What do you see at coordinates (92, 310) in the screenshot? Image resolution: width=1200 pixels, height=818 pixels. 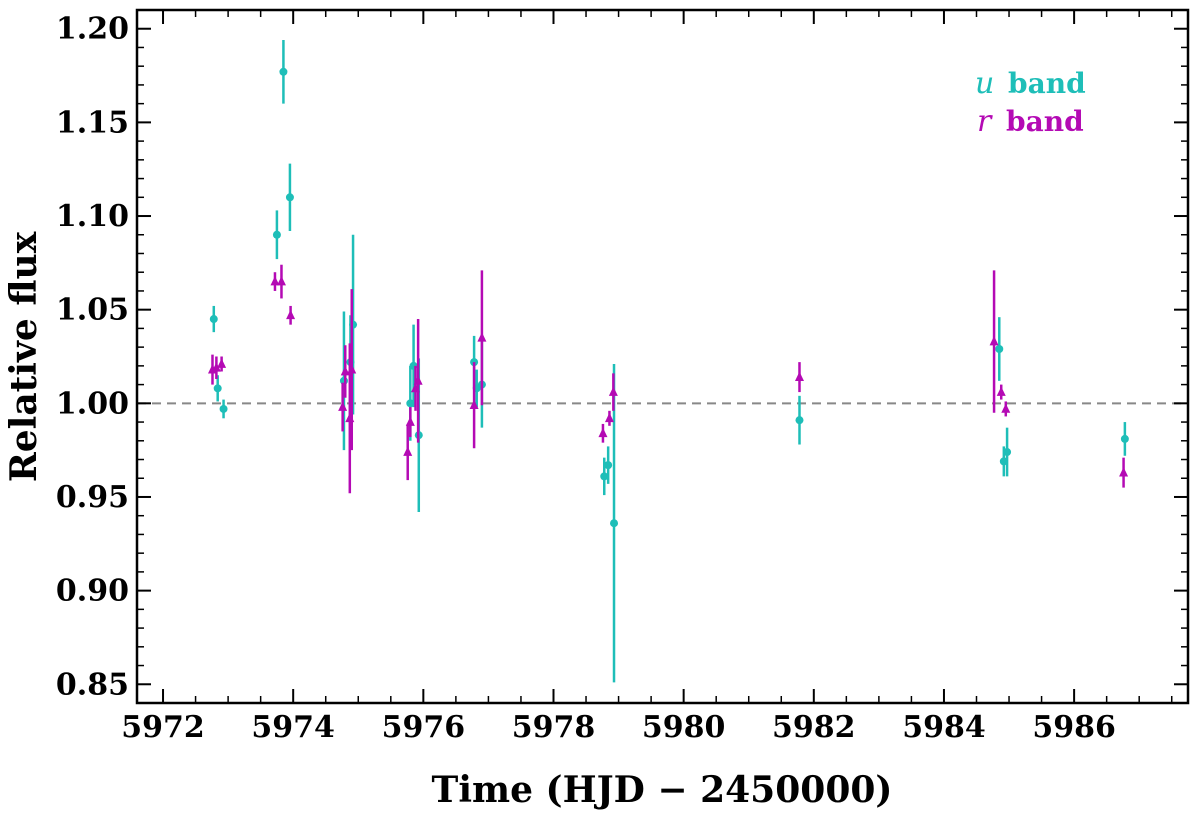 I see `y-tick-label: 1.05` at bounding box center [92, 310].